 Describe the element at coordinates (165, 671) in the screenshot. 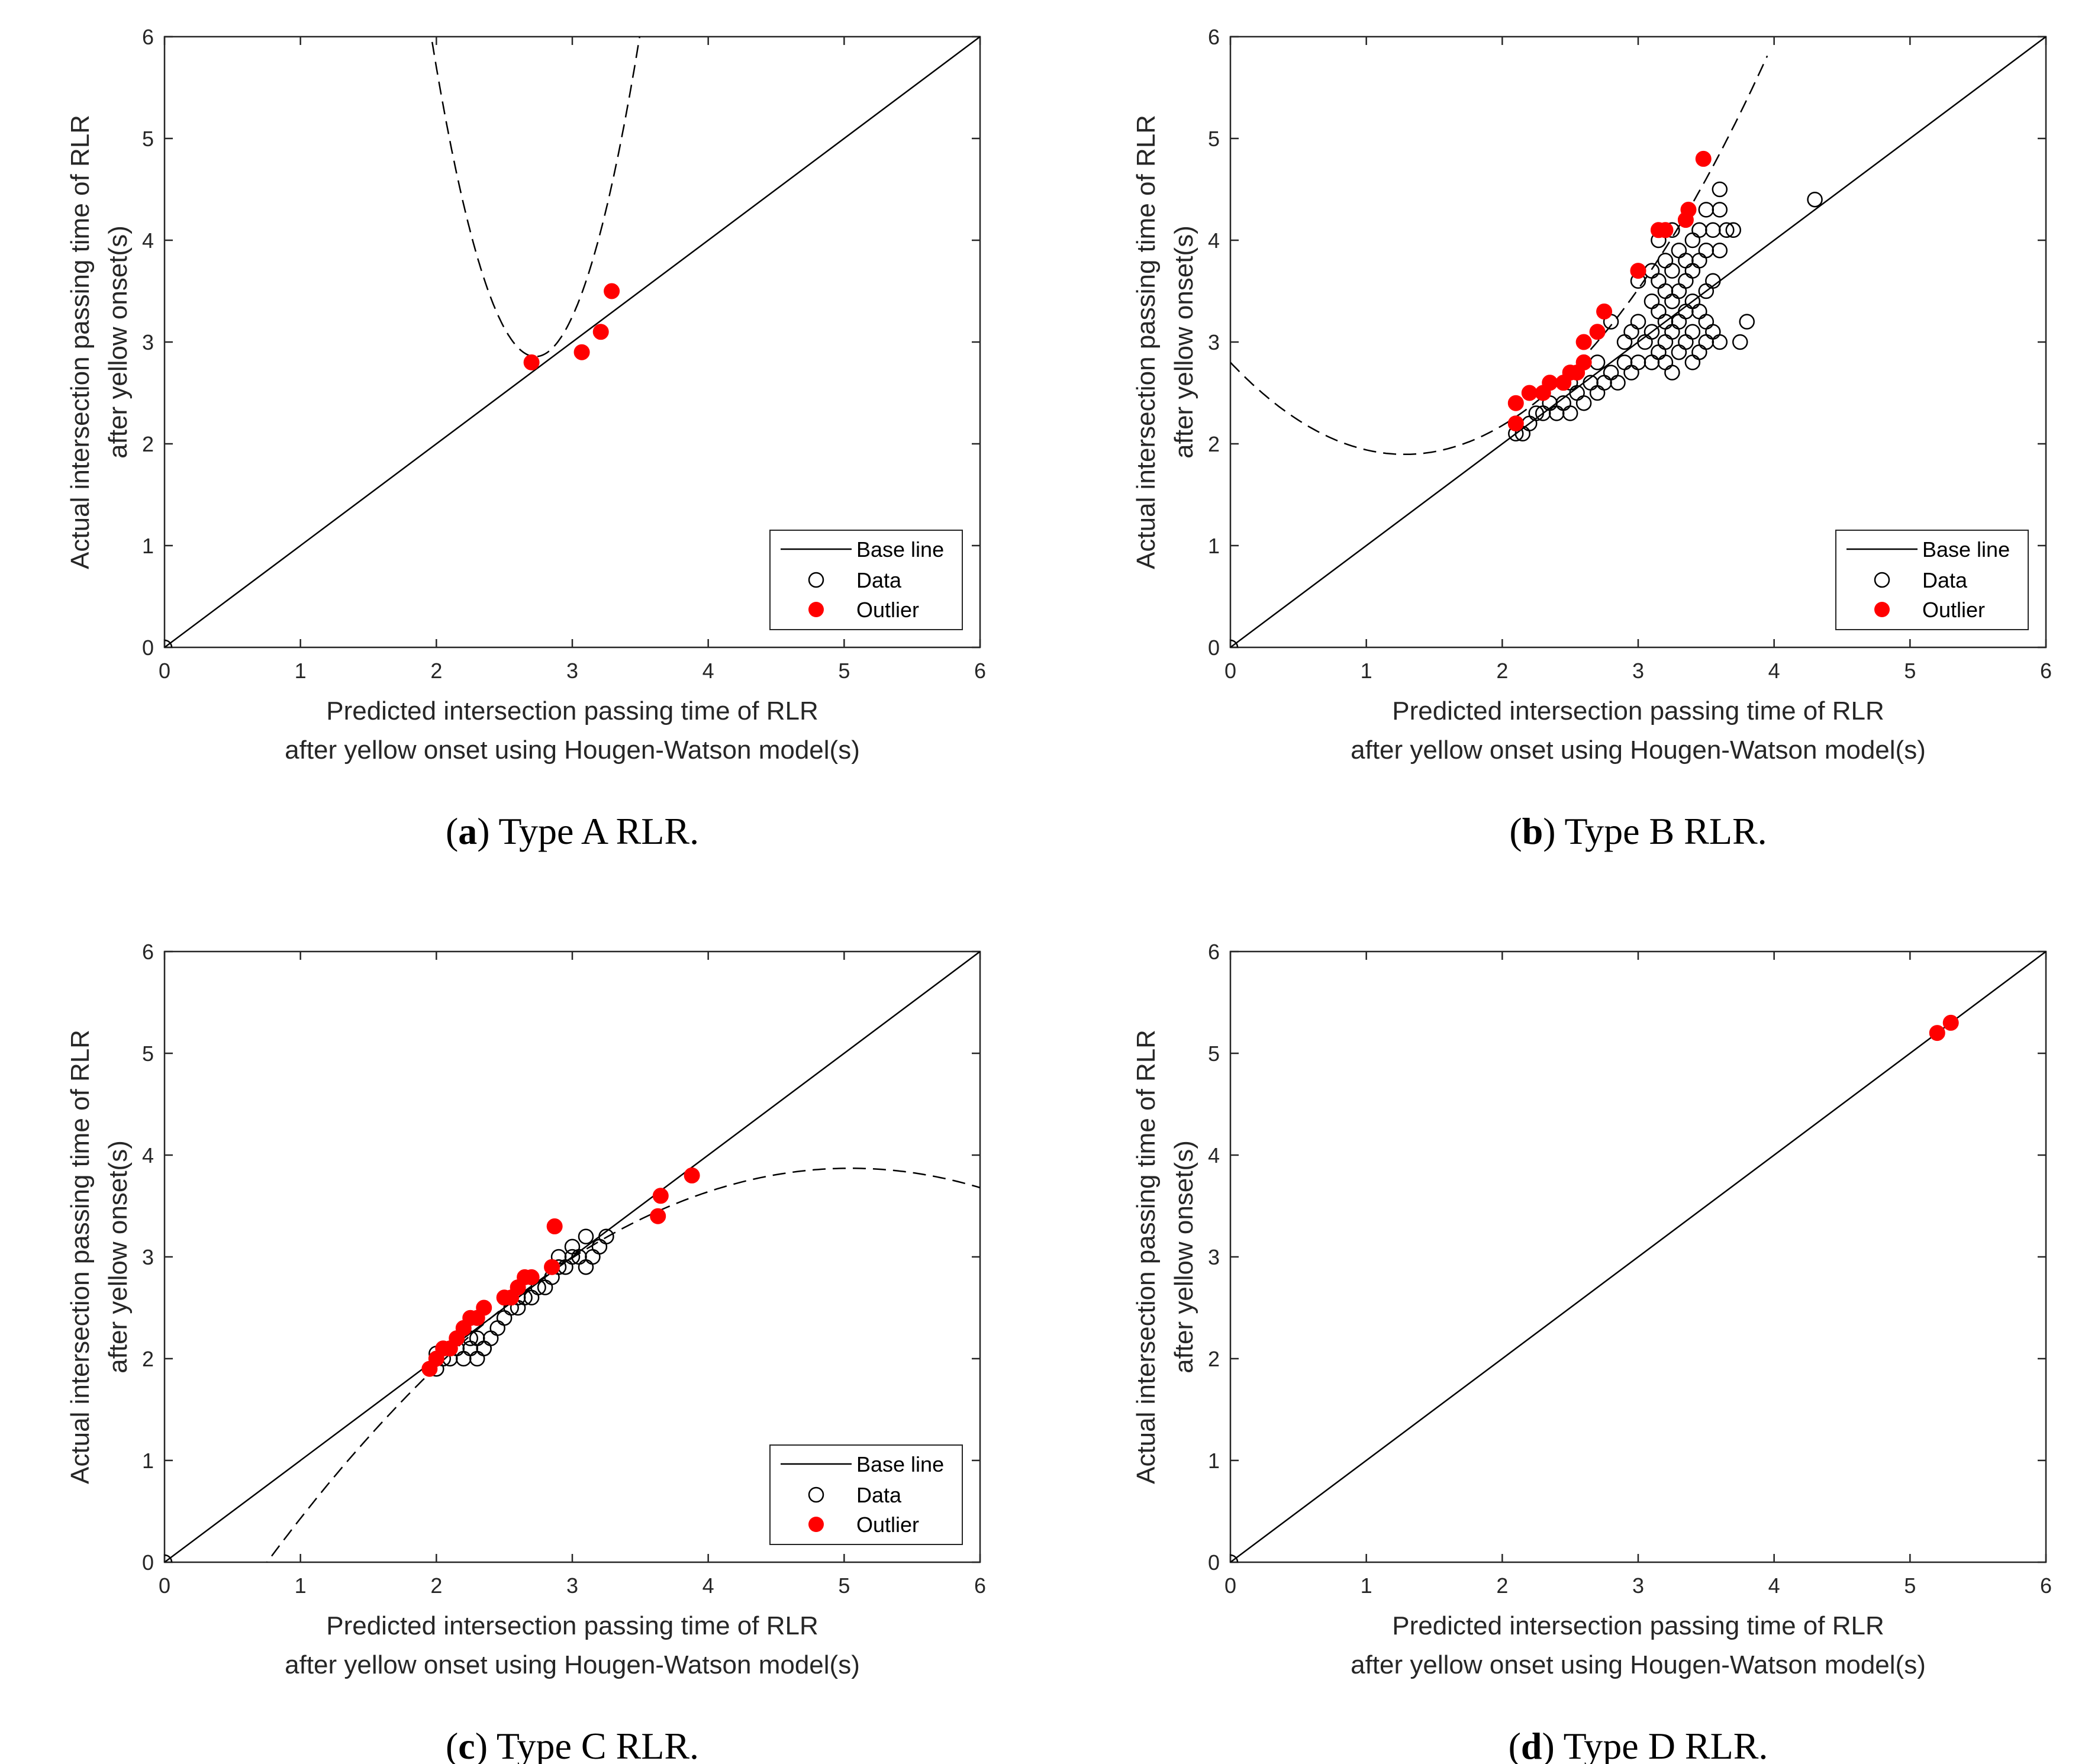

I see `x-tick-label: 0` at that location.